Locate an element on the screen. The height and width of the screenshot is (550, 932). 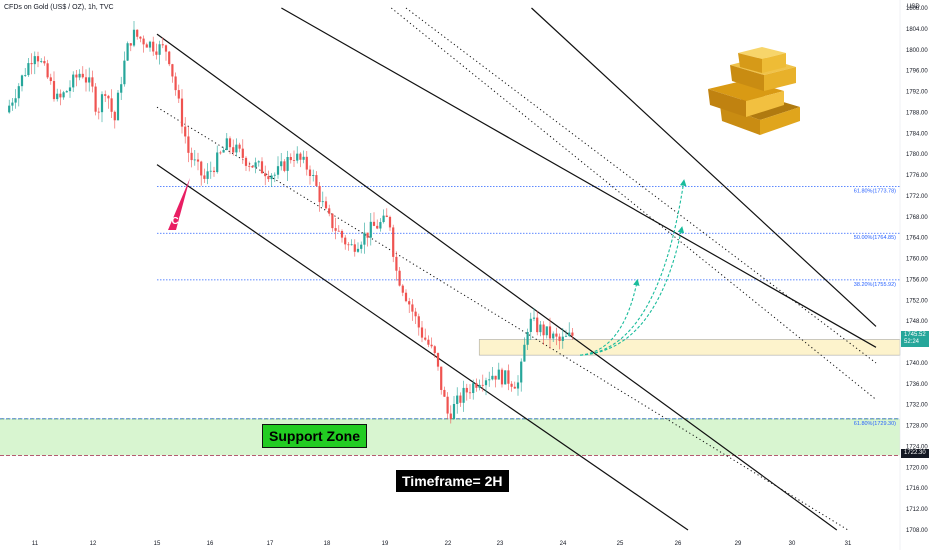
x-tick-label: 11 is located at coordinates (35, 544).